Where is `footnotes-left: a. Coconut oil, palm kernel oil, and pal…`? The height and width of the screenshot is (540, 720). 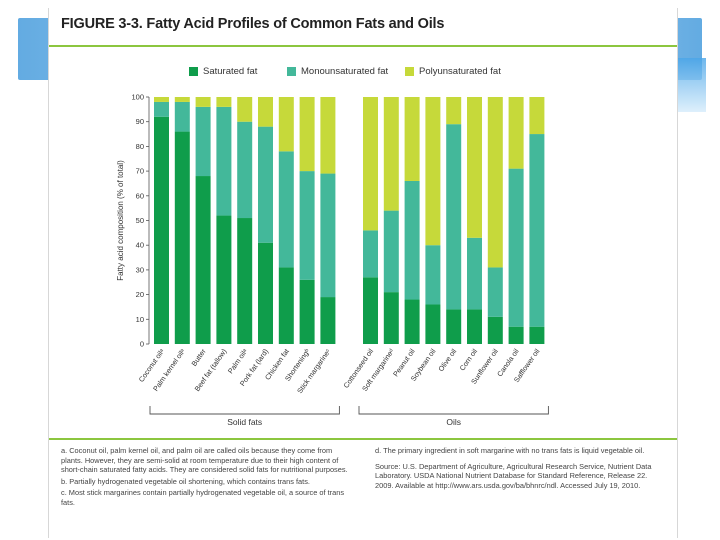
footnotes-left: a. Coconut oil, palm kernel oil, and pal… is located at coordinates (206, 478).